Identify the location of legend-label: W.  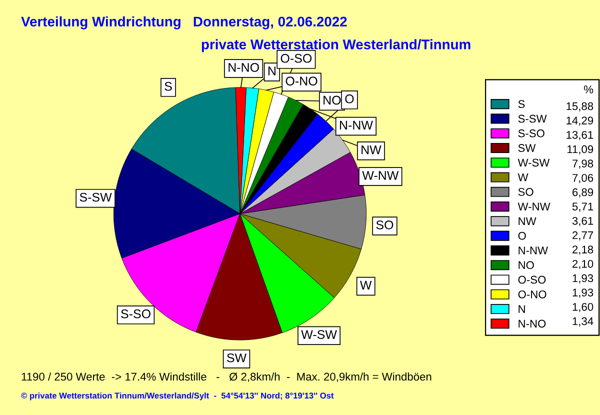
(523, 177).